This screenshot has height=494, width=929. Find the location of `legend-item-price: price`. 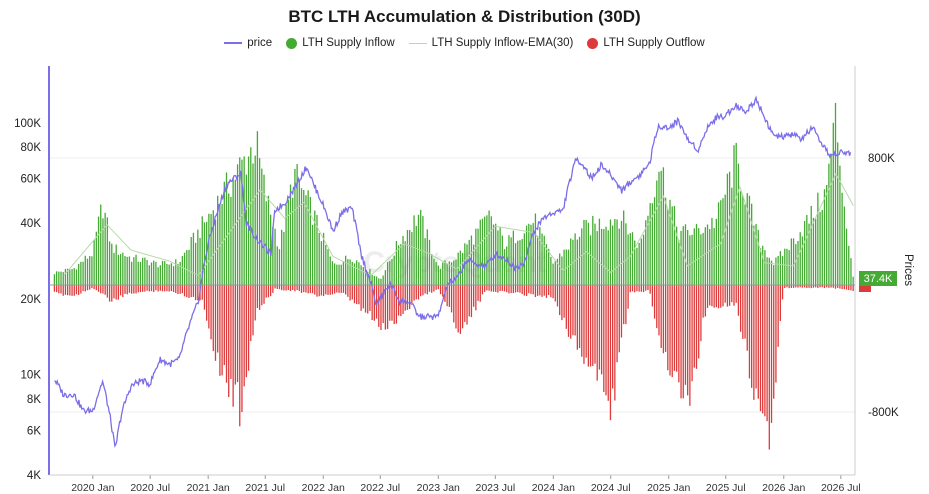

legend-item-price: price is located at coordinates (248, 43).